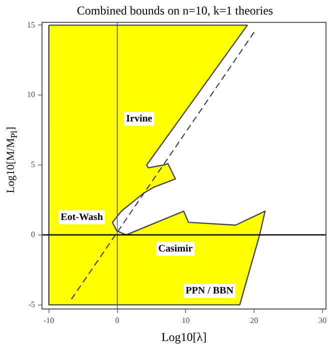 Image resolution: width=332 pixels, height=349 pixels. What do you see at coordinates (33, 234) in the screenshot?
I see `y-tick-label: 0` at bounding box center [33, 234].